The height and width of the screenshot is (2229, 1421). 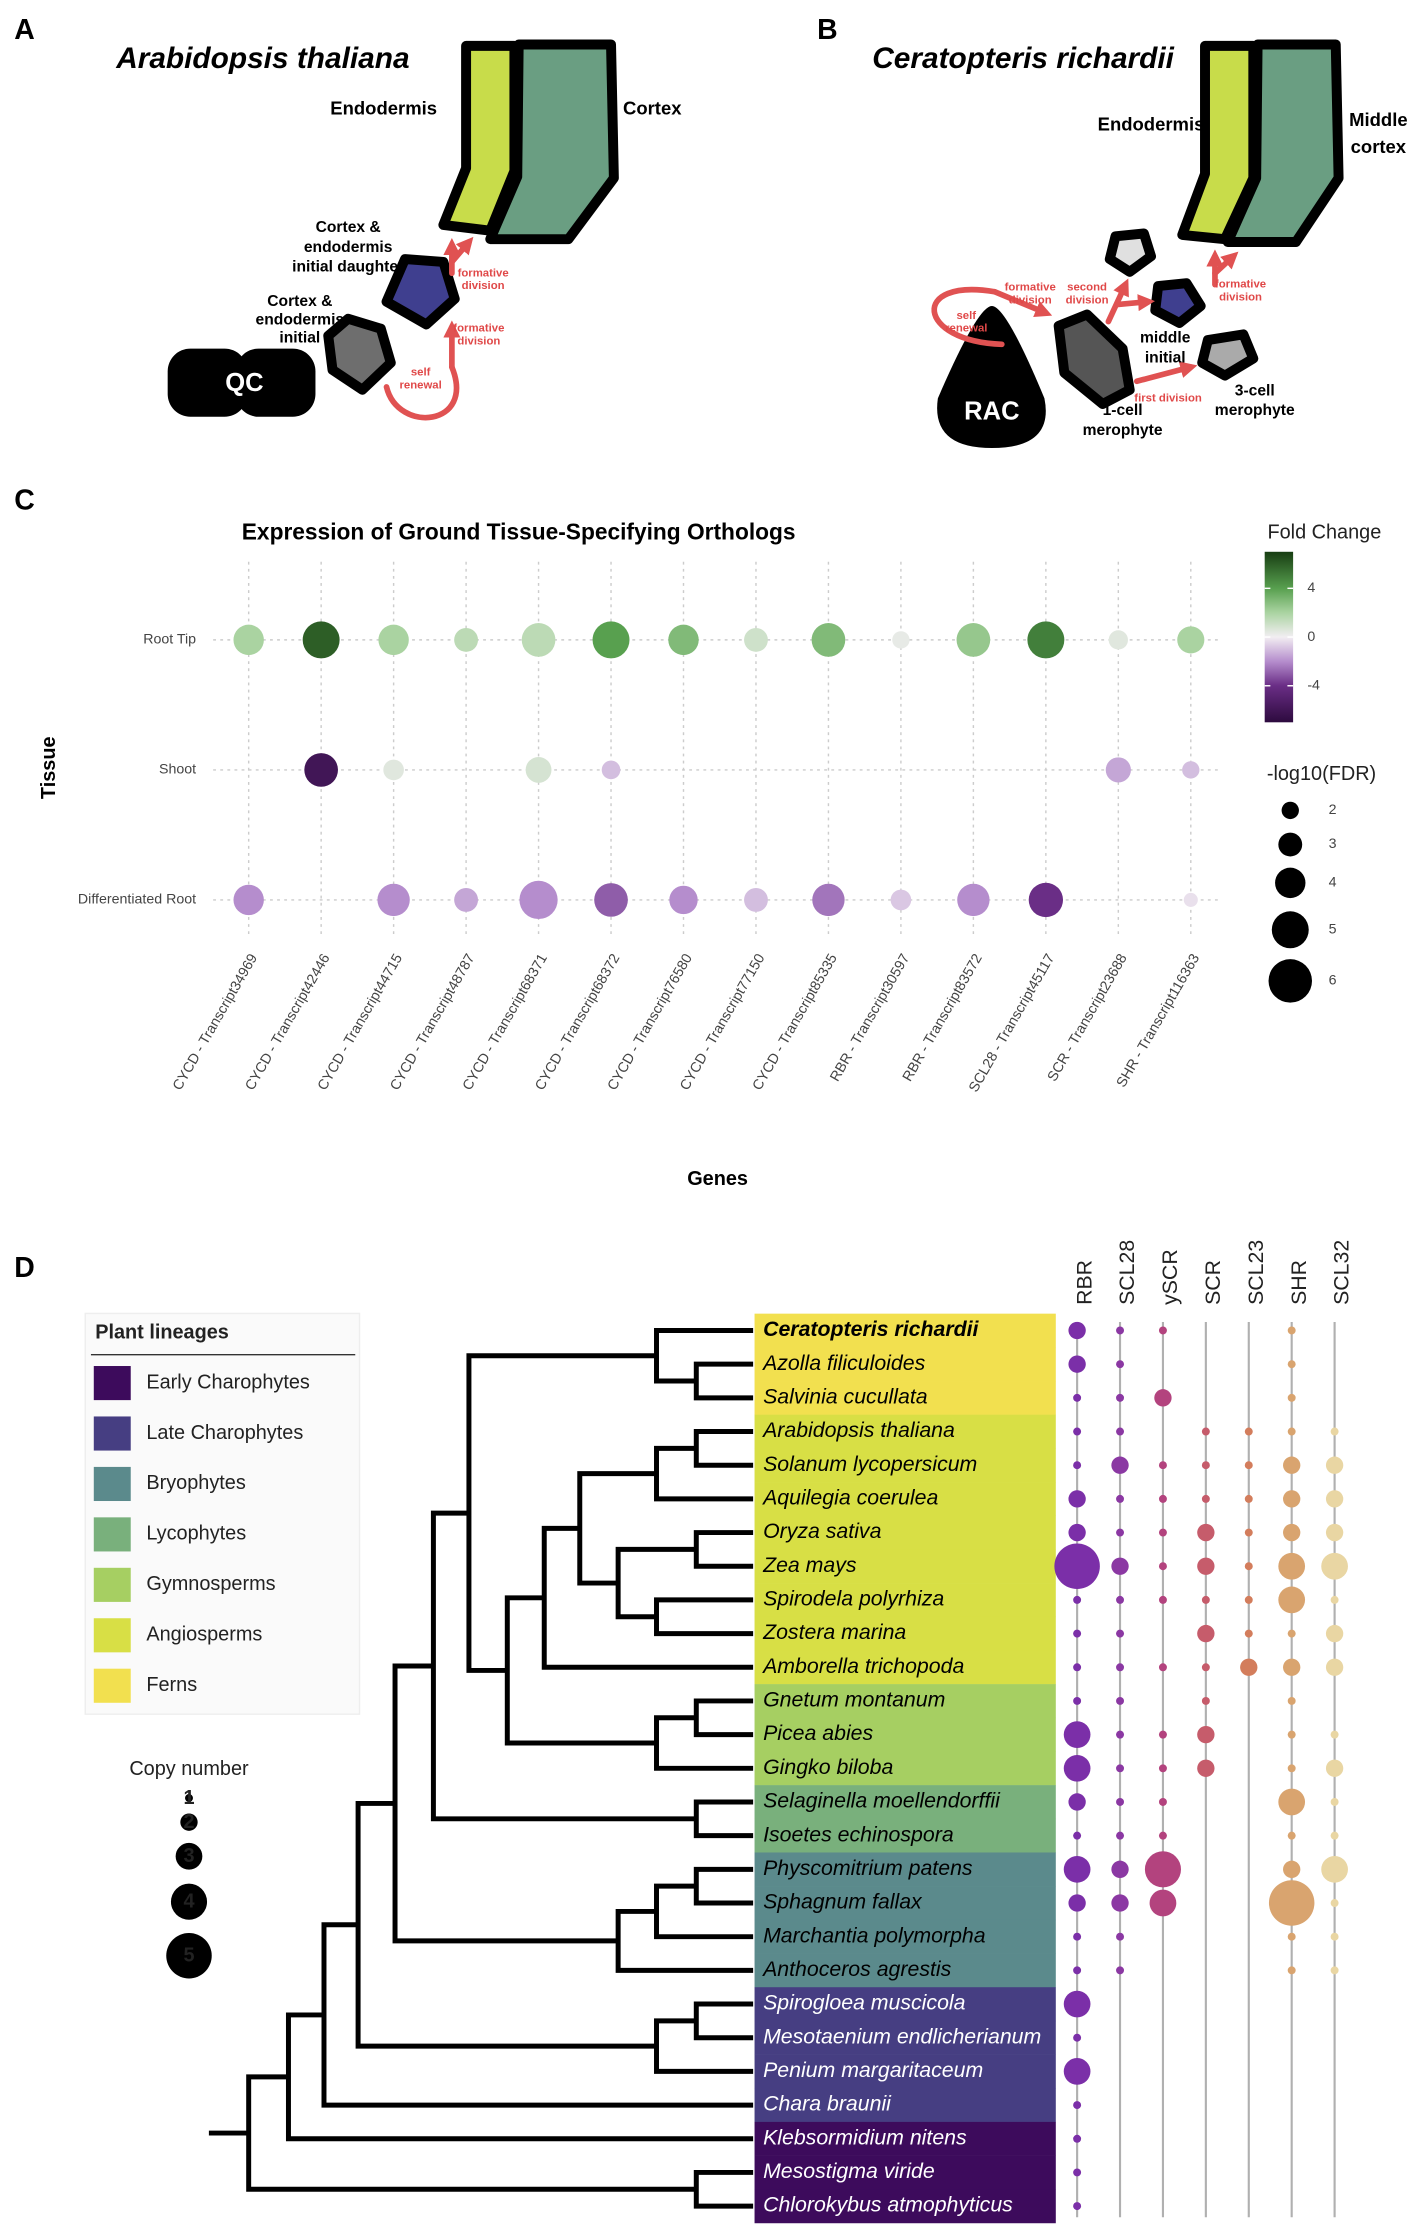 What do you see at coordinates (853, 1599) in the screenshot?
I see `species-label: Spirodela polyrhiza` at bounding box center [853, 1599].